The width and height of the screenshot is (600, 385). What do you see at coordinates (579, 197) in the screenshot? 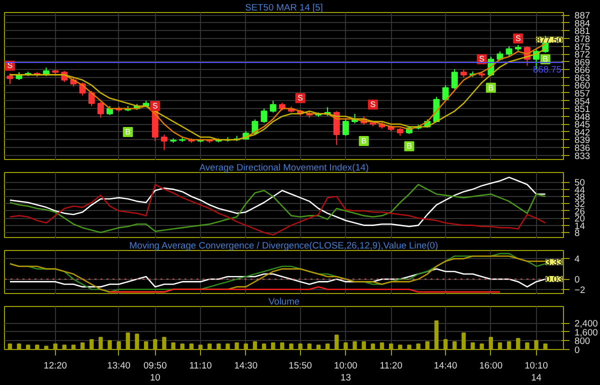
I see `y-tick-label: 38` at bounding box center [579, 197].